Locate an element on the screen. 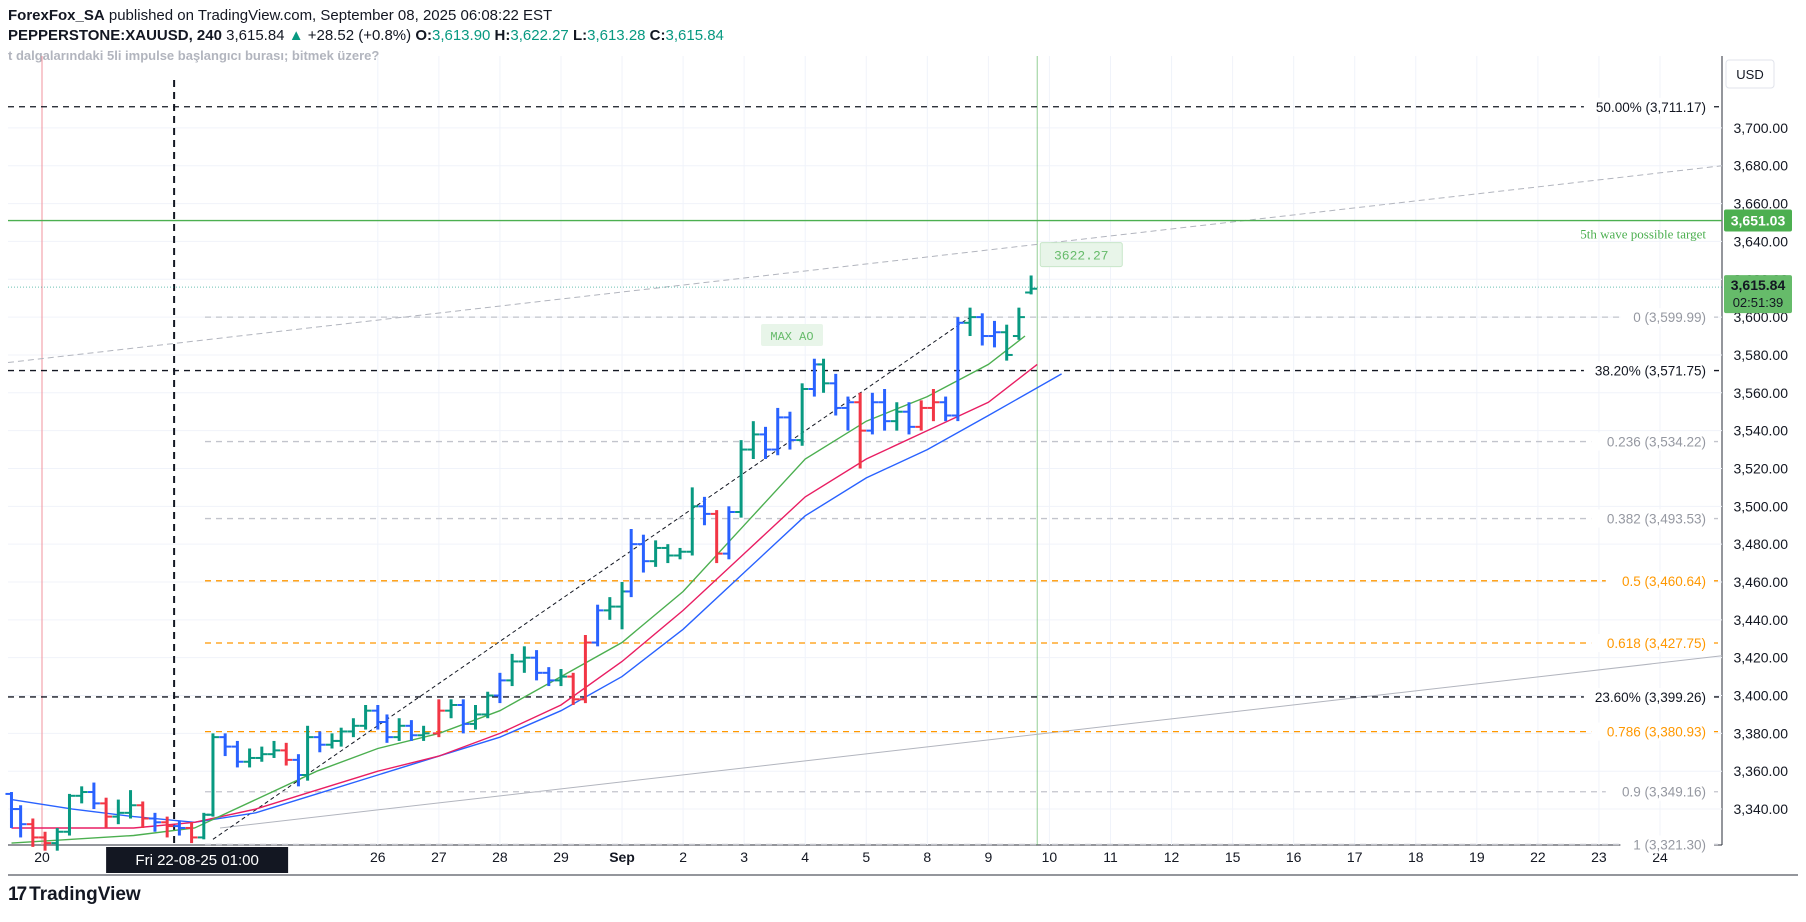  y-tick-label: 3,360.00 is located at coordinates (1761, 771).